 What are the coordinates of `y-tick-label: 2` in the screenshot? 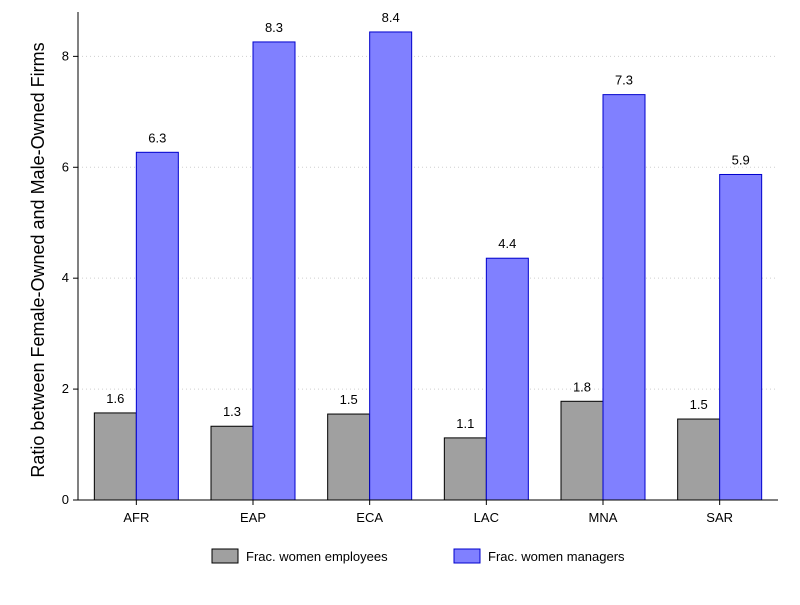 It's located at (65, 388).